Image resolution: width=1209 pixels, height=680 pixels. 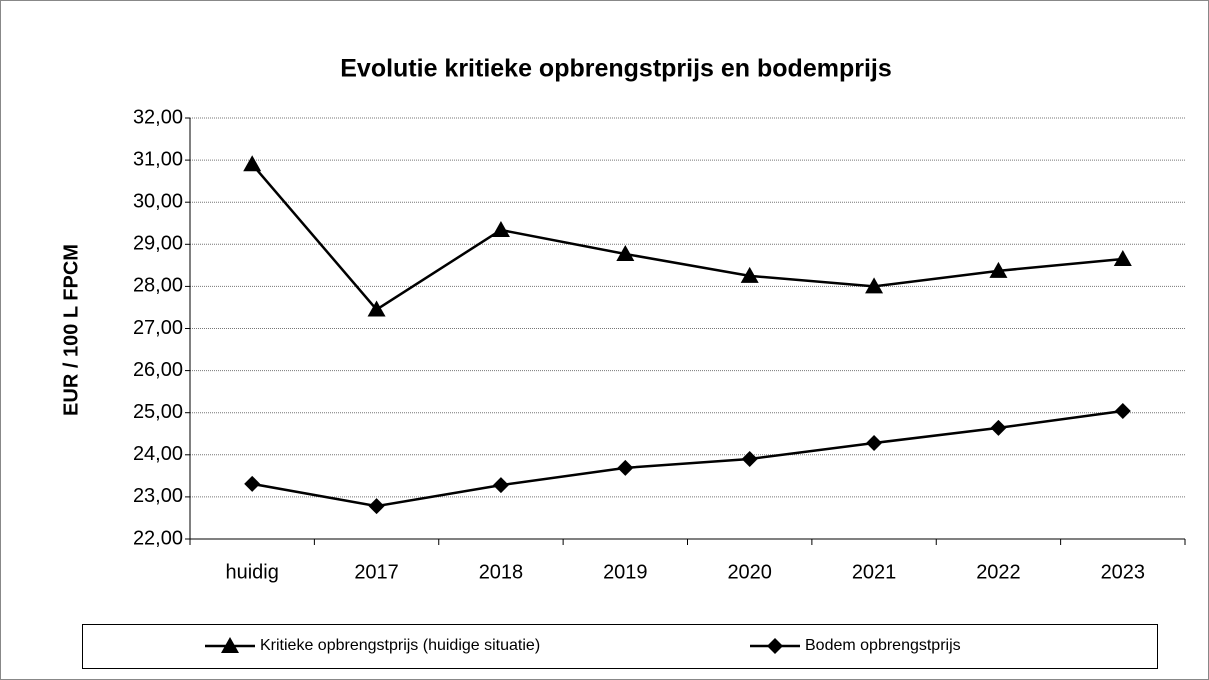 What do you see at coordinates (874, 572) in the screenshot?
I see `x-tick-label: 2021` at bounding box center [874, 572].